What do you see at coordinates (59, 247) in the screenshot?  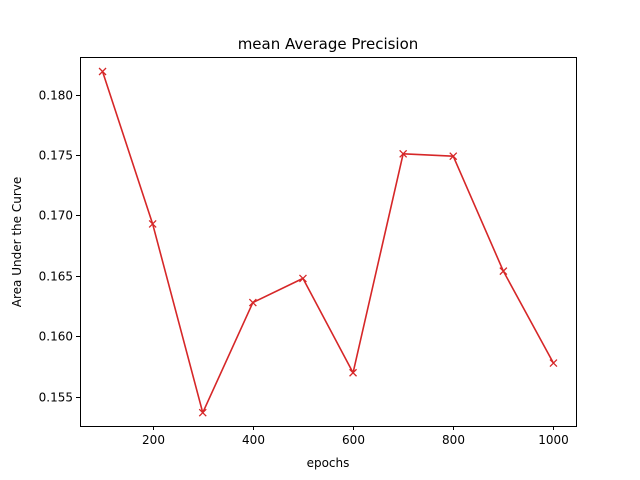 I see `y-axis-ticks: 0.155 0.160 0.165 0.170 0.175 0.180` at bounding box center [59, 247].